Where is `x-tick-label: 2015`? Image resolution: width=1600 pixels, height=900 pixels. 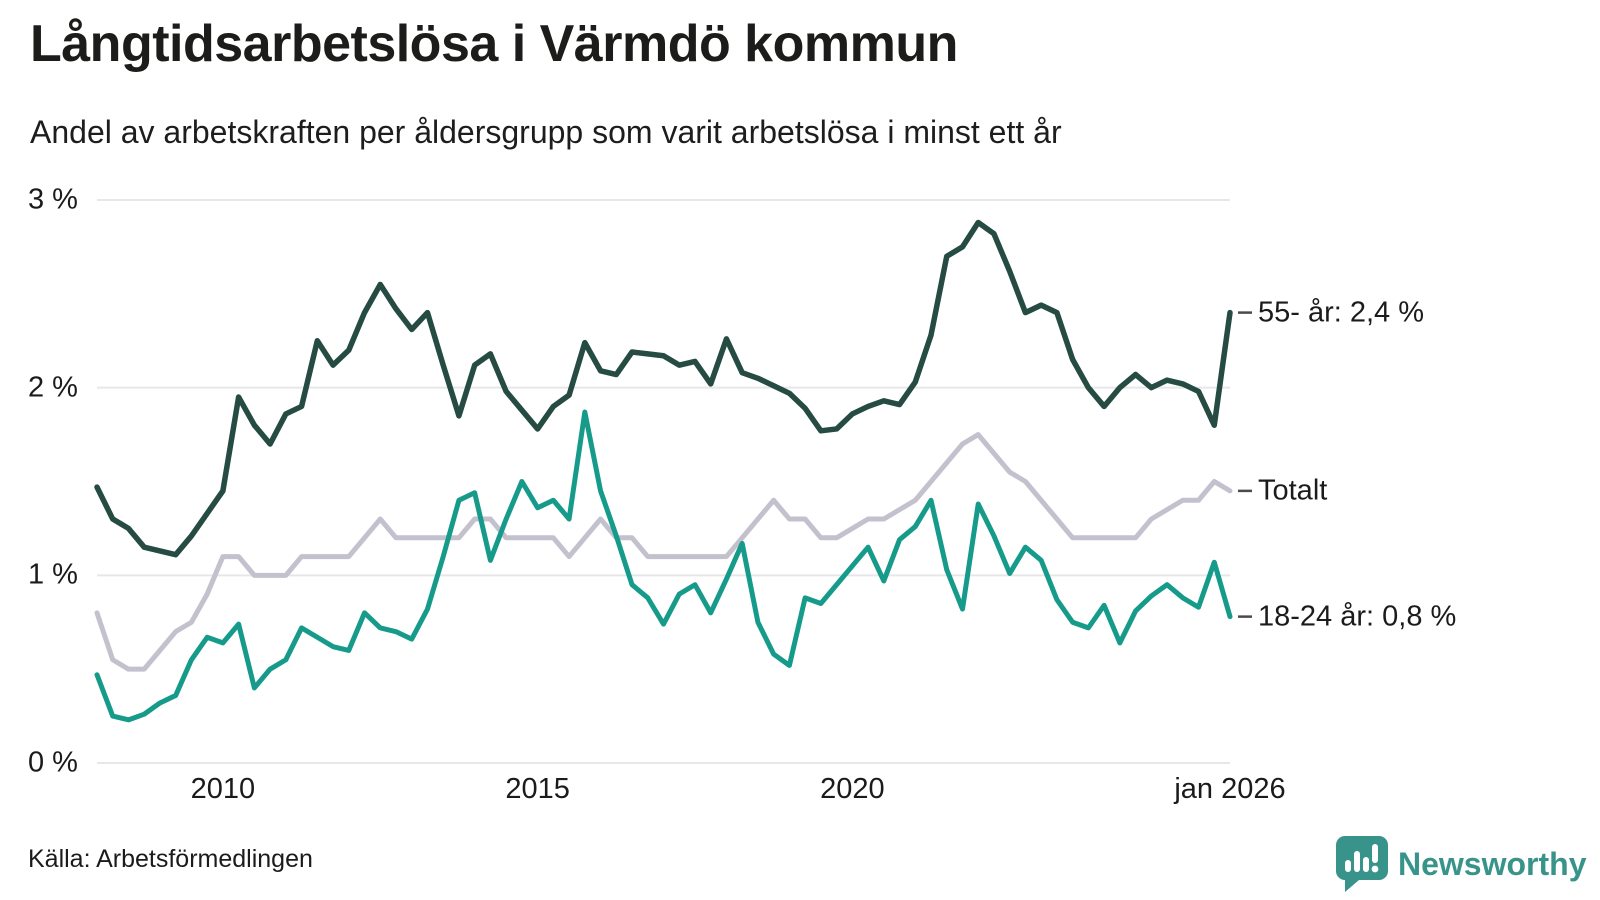
x-tick-label: 2015 is located at coordinates (537, 789).